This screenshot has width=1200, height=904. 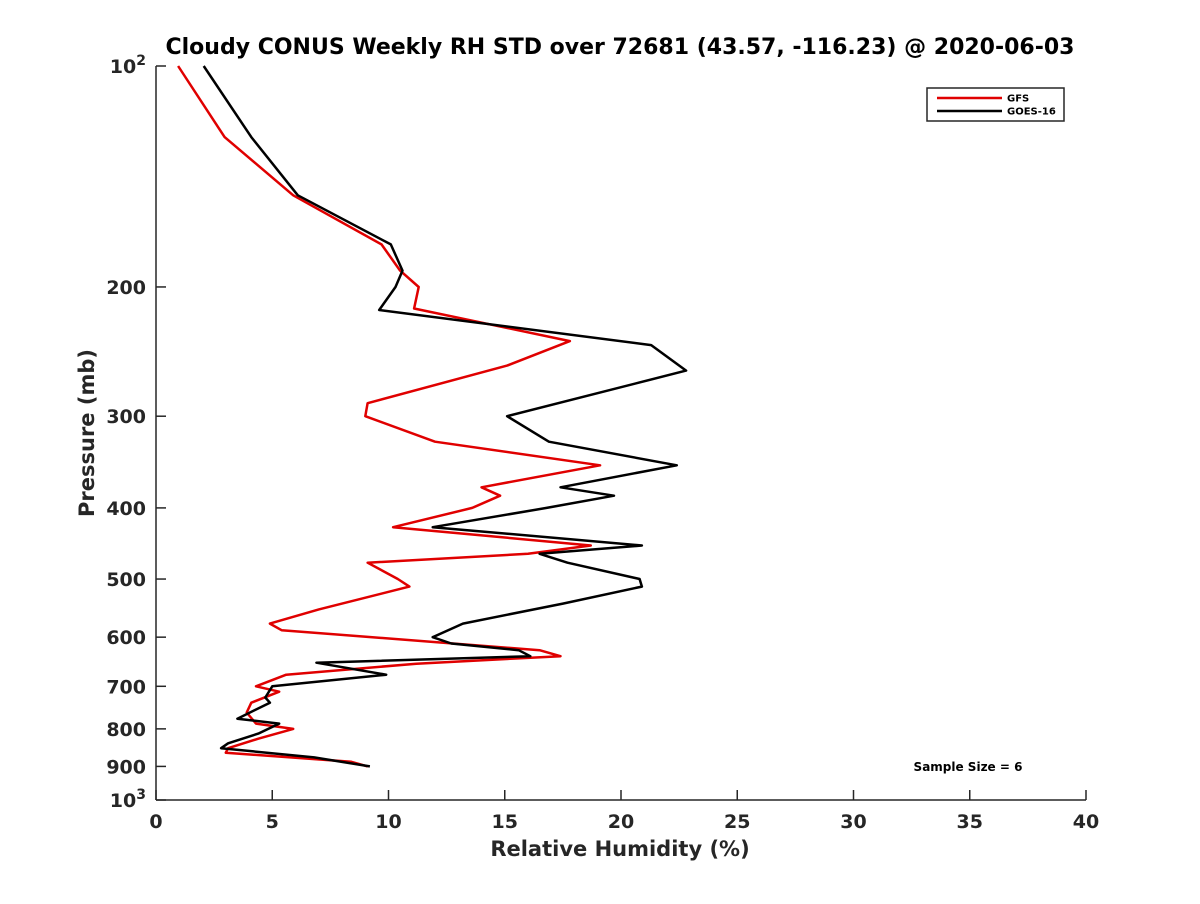 I want to click on y-tick-label: 600, so click(x=126, y=638).